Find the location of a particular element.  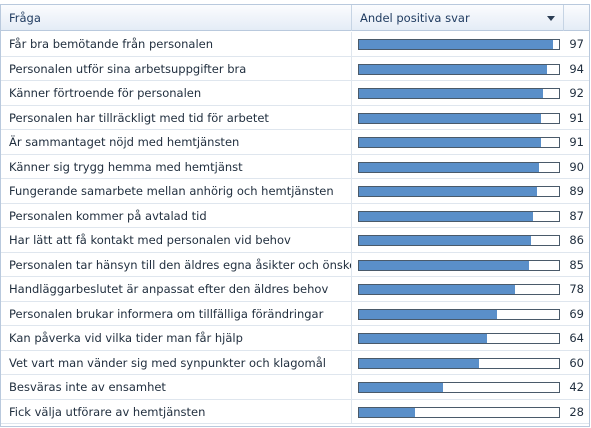

column-header-question: Fråga is located at coordinates (176, 18).